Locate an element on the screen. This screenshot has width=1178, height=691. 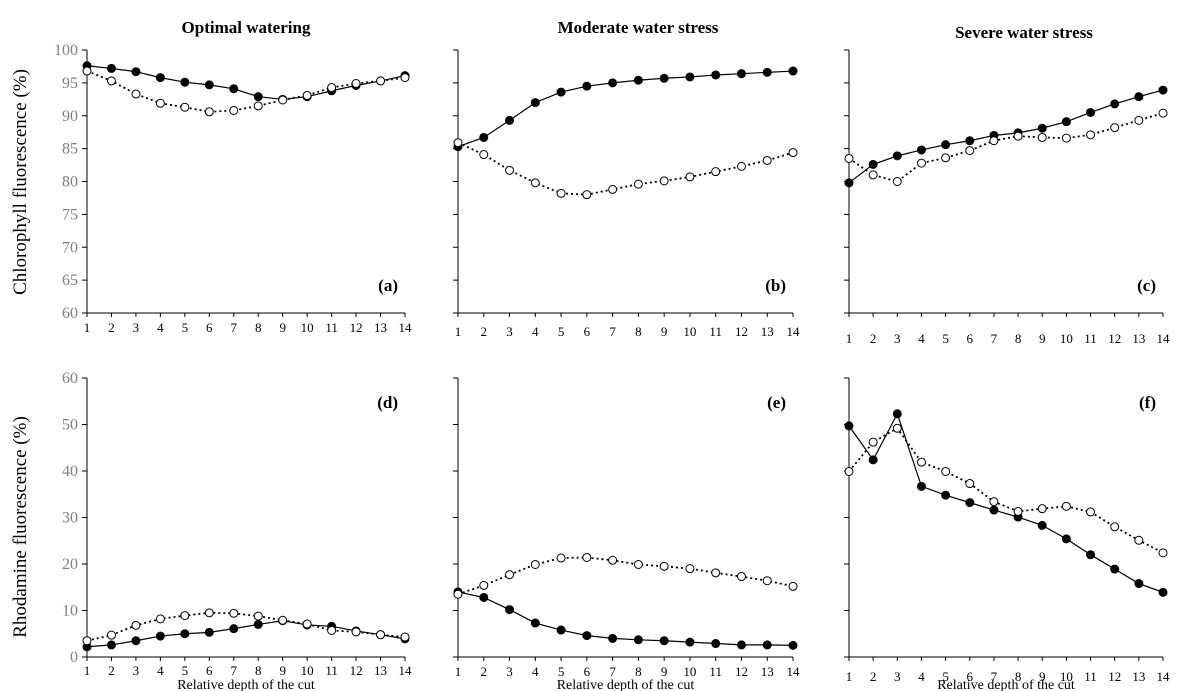
panel-label: (b) is located at coordinates (775, 285).